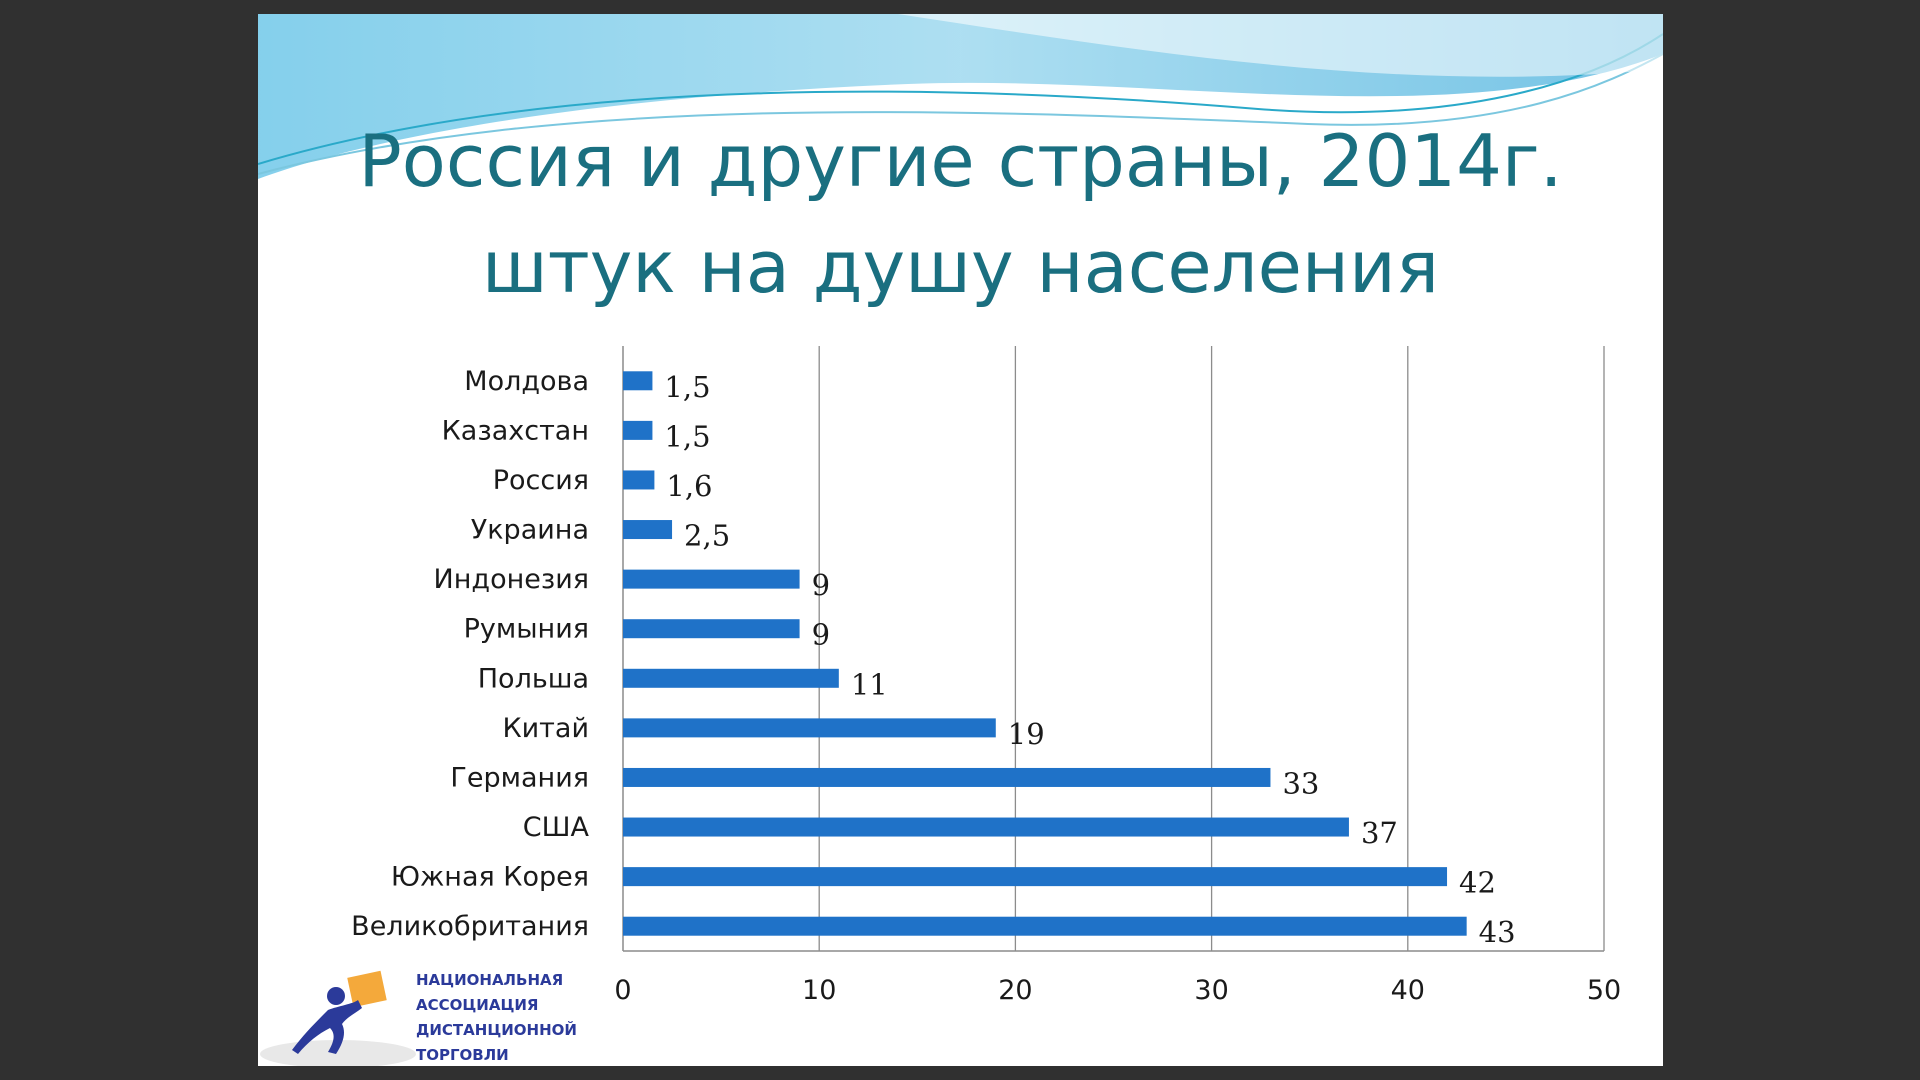 The width and height of the screenshot is (1920, 1080). What do you see at coordinates (526, 381) in the screenshot?
I see `category-label: Молдова` at bounding box center [526, 381].